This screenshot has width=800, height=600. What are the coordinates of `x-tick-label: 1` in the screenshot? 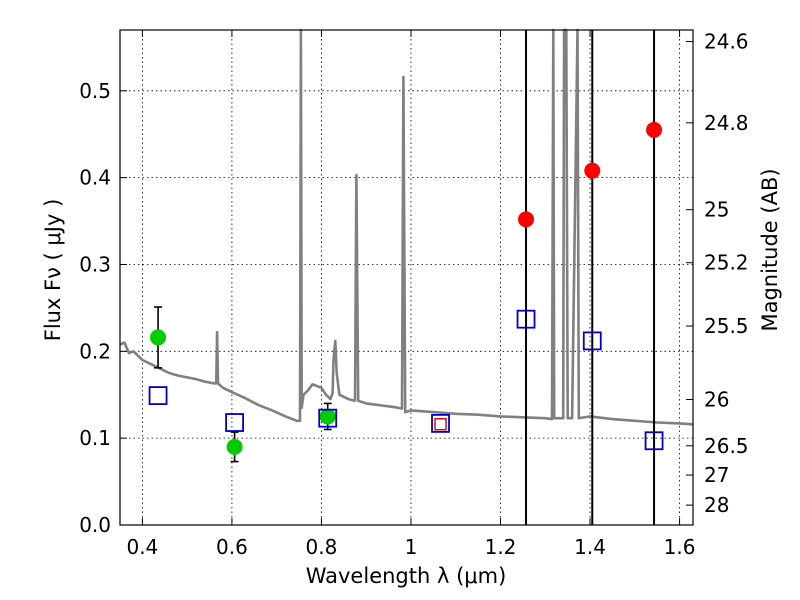 It's located at (411, 547).